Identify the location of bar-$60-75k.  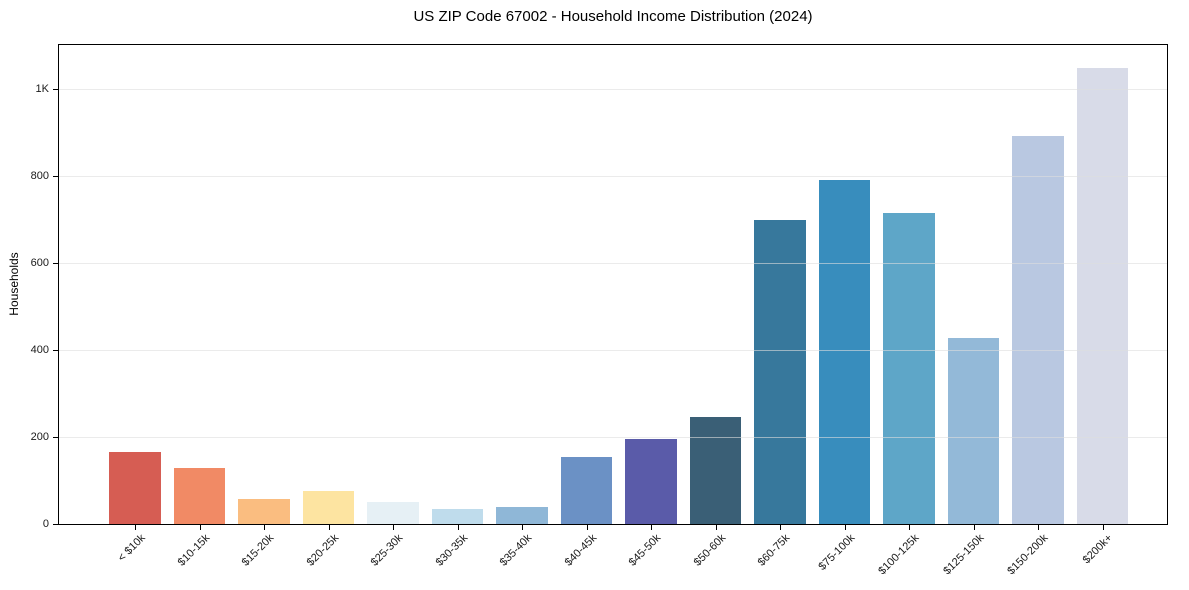
(780, 372).